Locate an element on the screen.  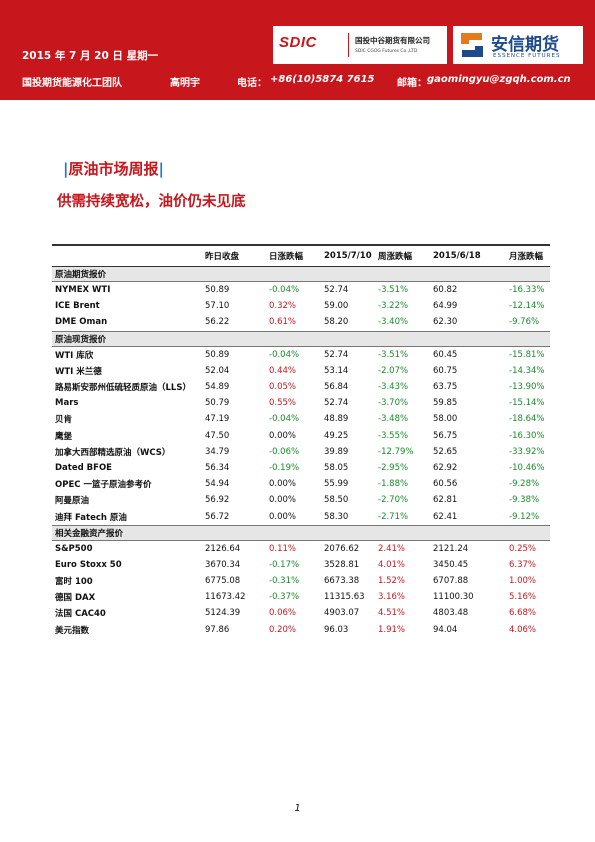
instrument-name: 路易斯安那州低硫轻质原油（LLS） is located at coordinates (123, 388).